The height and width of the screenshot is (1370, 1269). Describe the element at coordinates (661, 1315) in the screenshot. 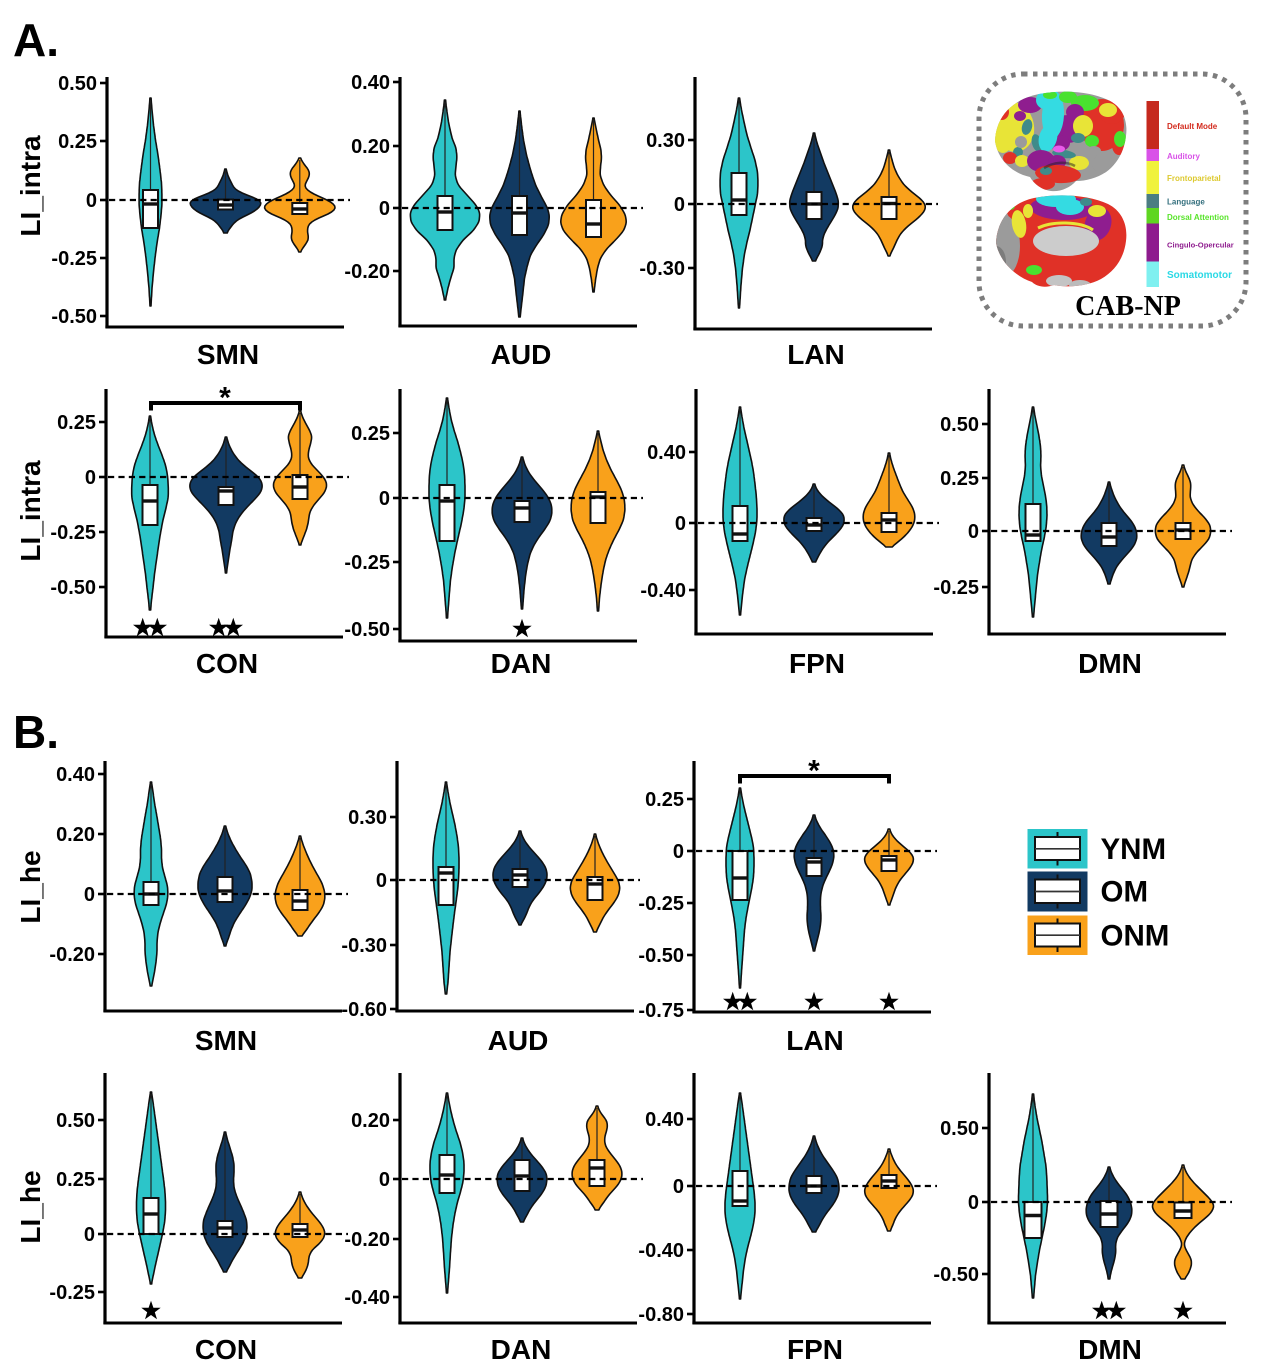

I see `svg-text: -0.80` at that location.